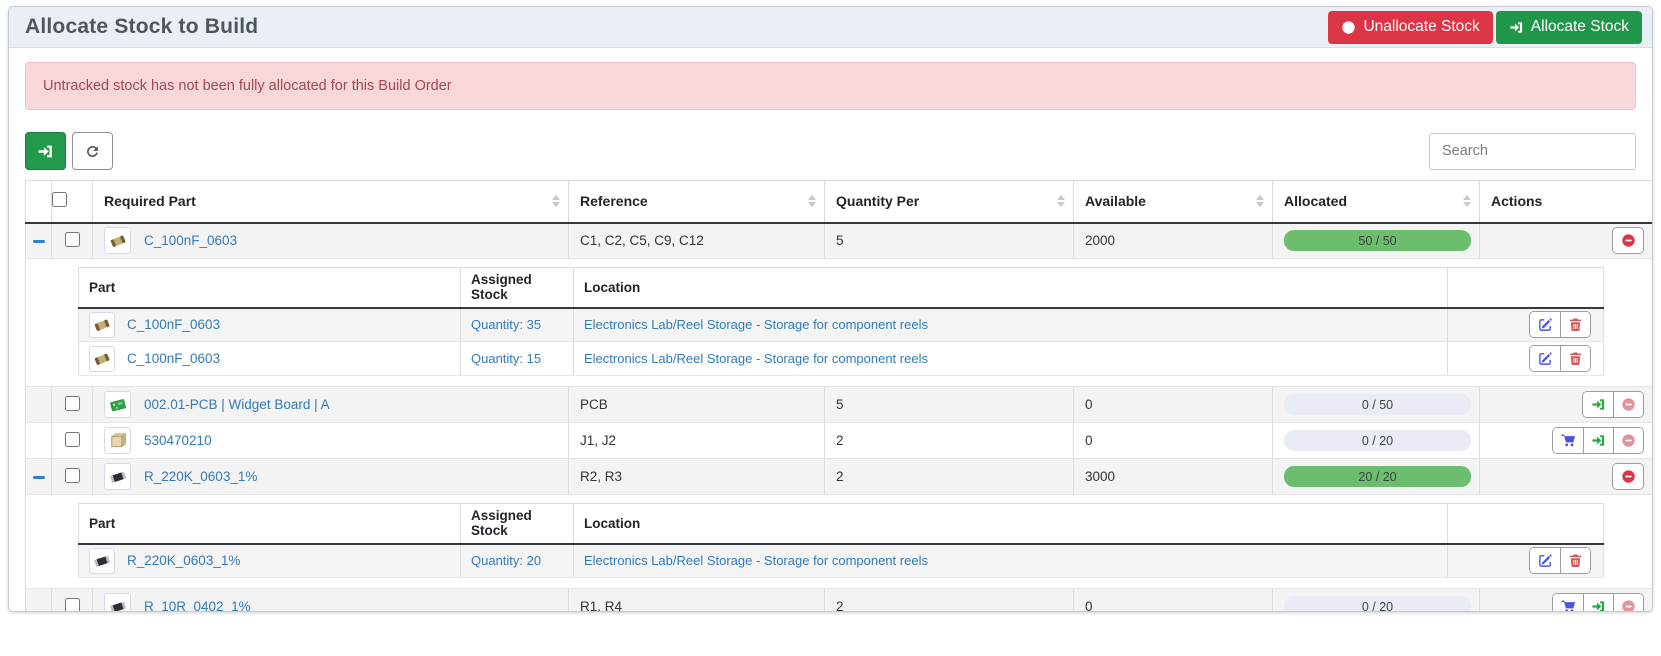 The image size is (1661, 656). What do you see at coordinates (178, 440) in the screenshot?
I see `required-part-link: 530470210` at bounding box center [178, 440].